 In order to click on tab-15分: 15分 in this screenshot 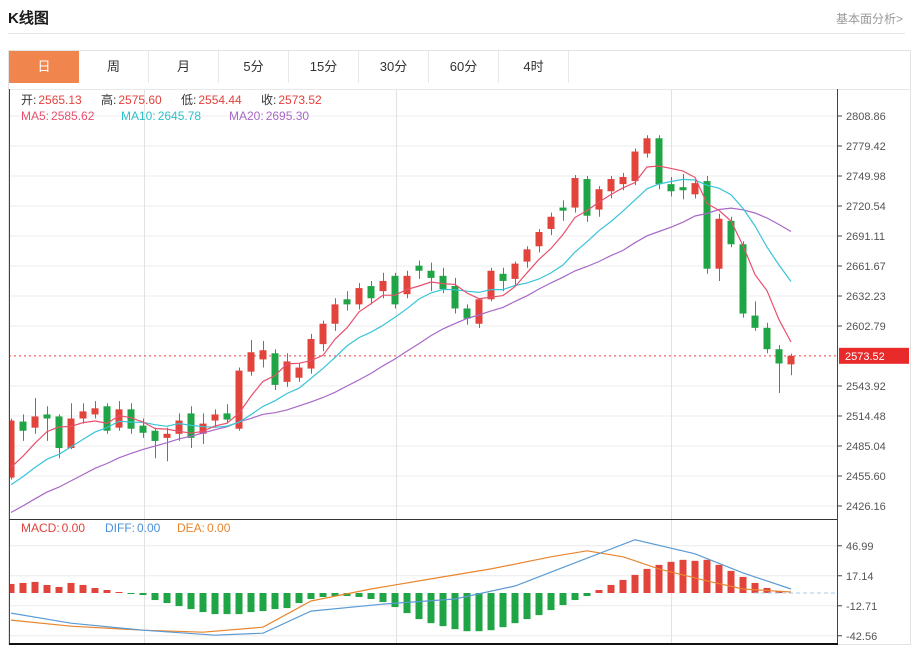, I will do `click(324, 67)`.